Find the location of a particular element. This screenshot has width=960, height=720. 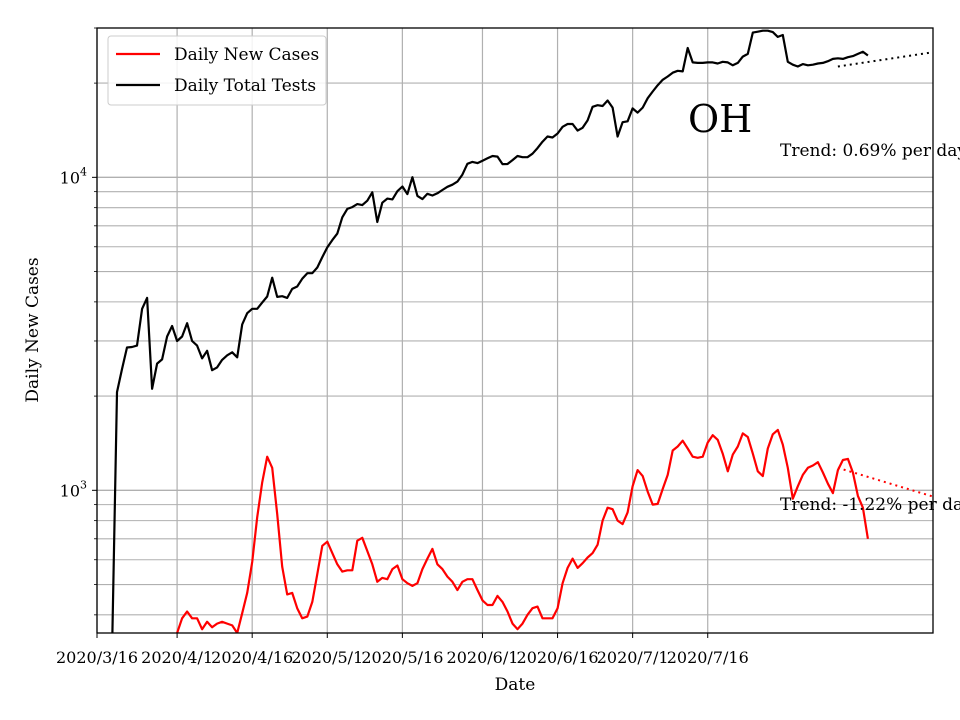

x-axis-title: Date is located at coordinates (515, 685).